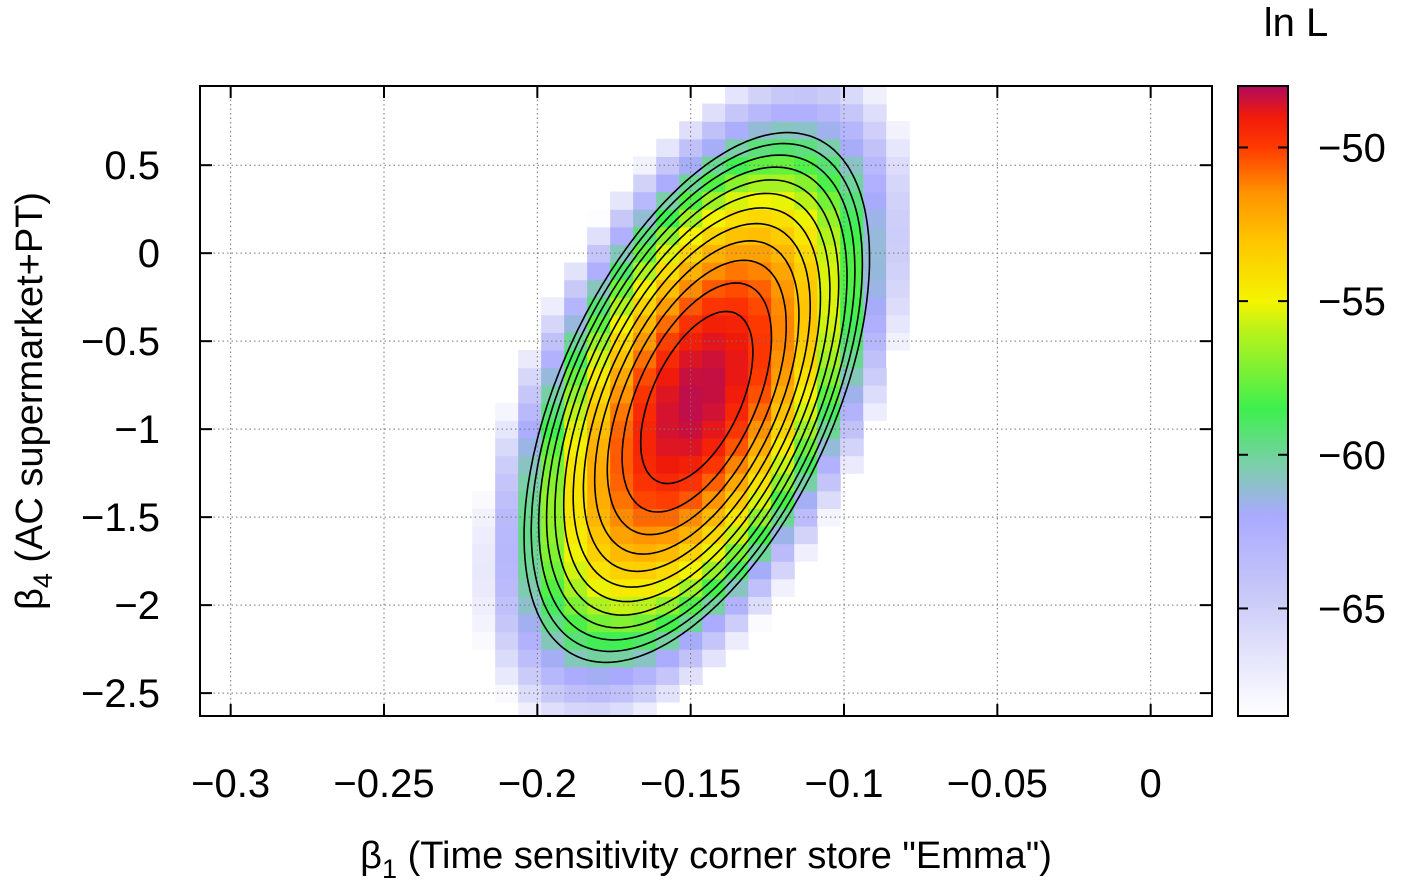 The width and height of the screenshot is (1401, 883). I want to click on x-tick-label: −0.2, so click(537, 784).